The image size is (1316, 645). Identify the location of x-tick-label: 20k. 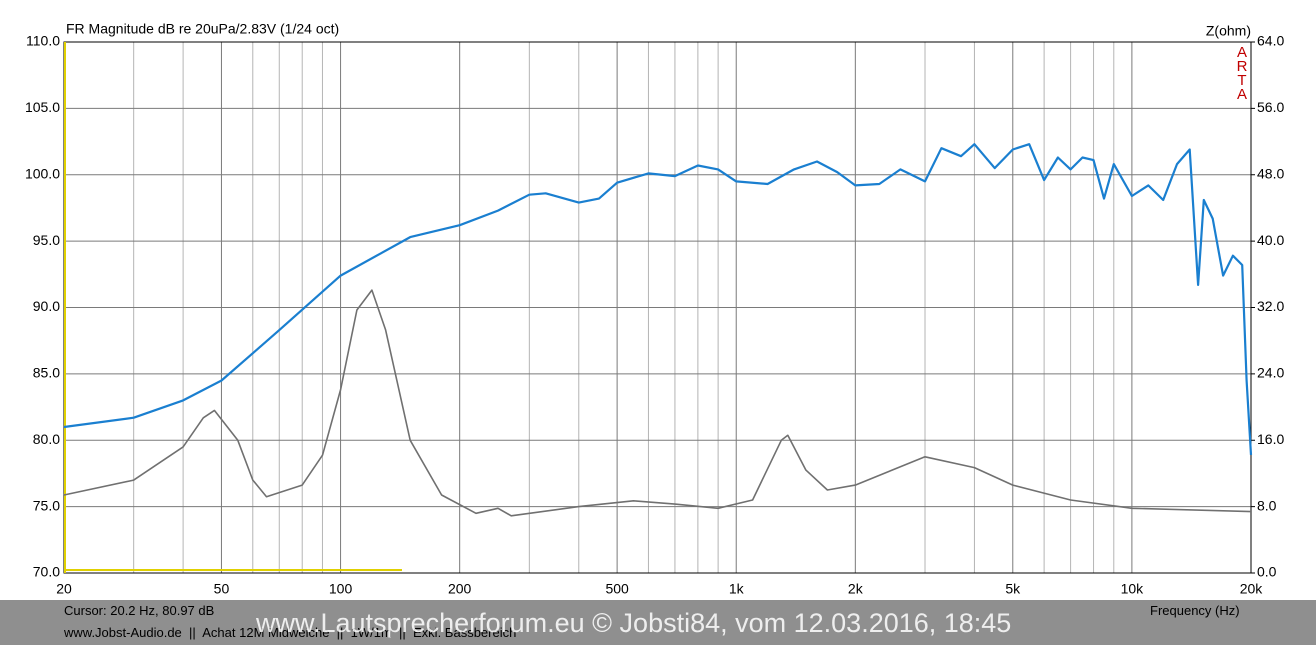
(1252, 589).